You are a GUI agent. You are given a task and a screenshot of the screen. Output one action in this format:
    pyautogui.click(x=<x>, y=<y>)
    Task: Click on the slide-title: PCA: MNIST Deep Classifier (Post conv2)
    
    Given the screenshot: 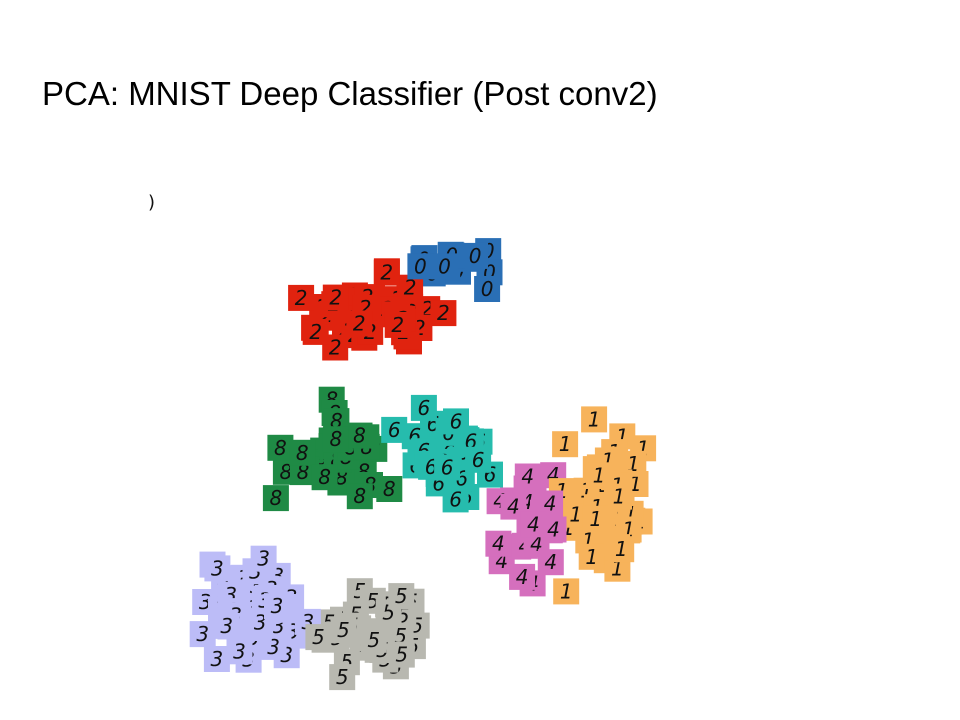 What is the action you would take?
    pyautogui.click(x=350, y=93)
    